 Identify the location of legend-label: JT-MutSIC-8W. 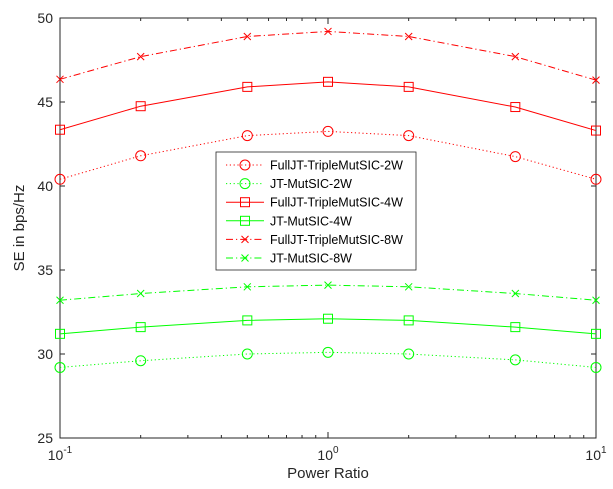
(311, 259).